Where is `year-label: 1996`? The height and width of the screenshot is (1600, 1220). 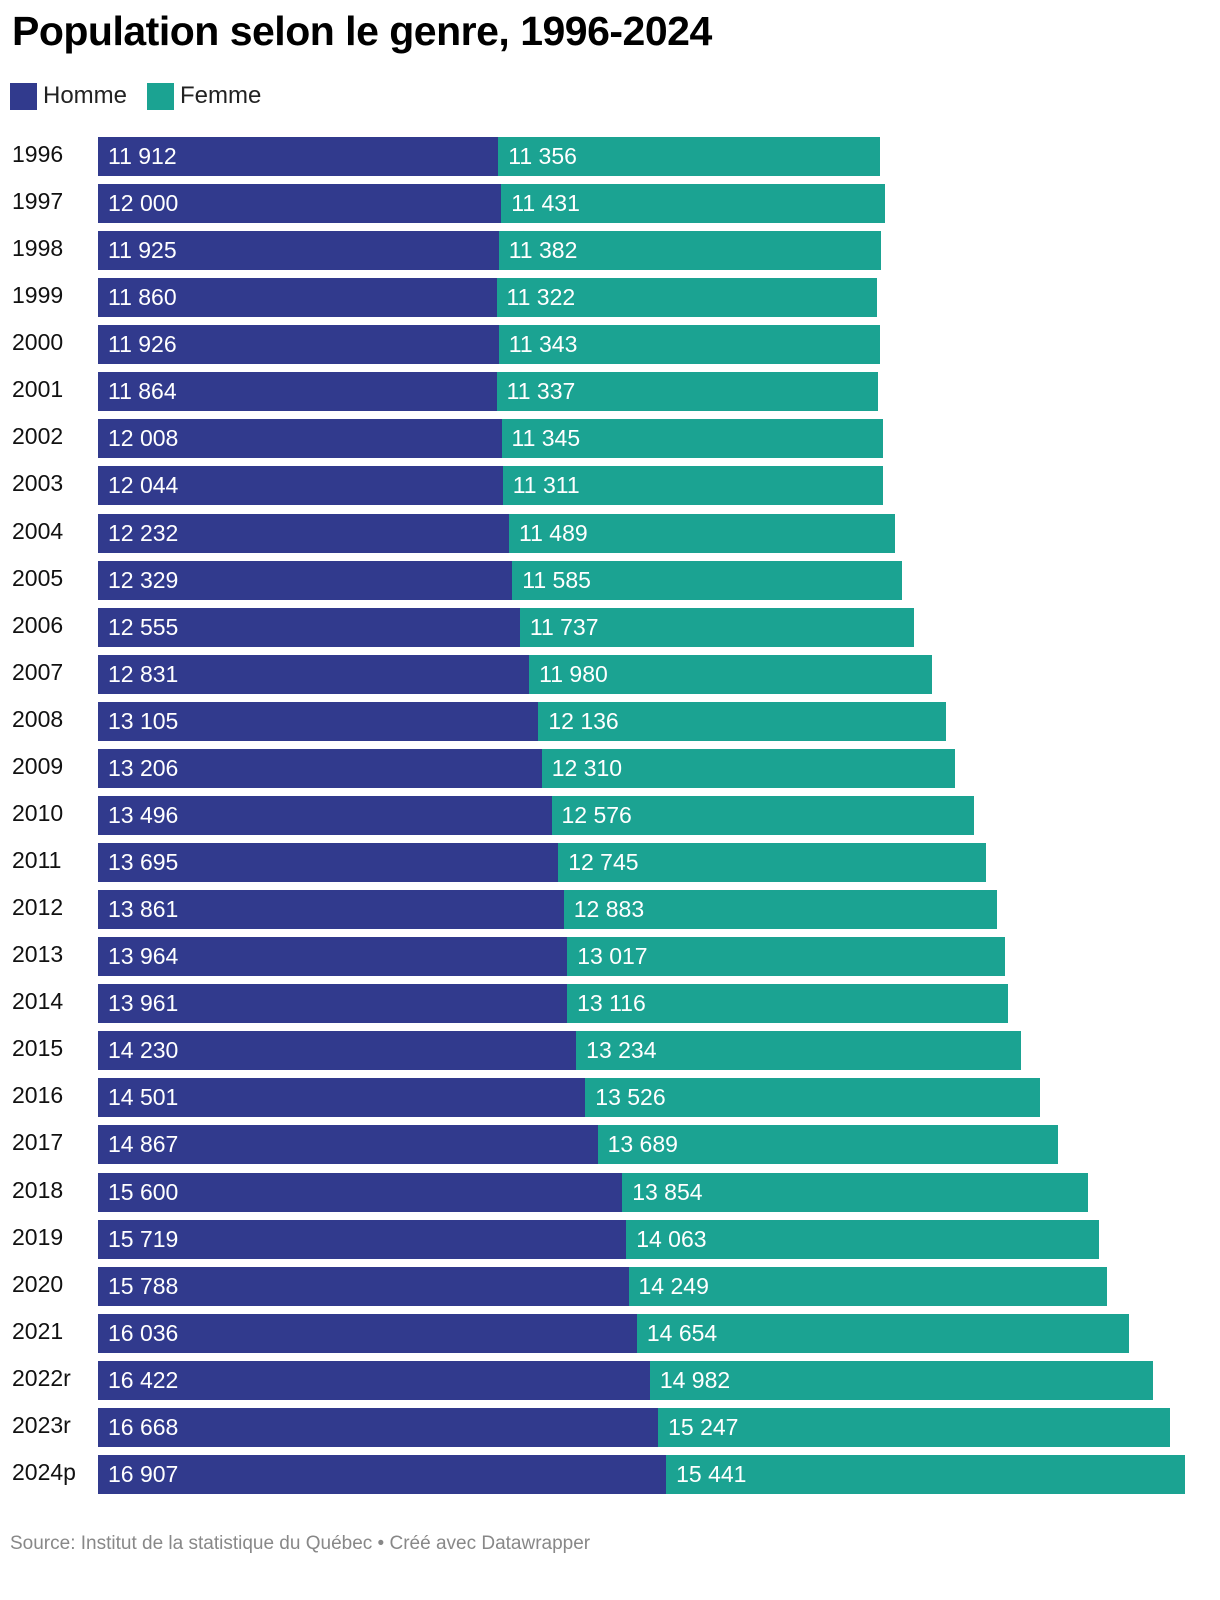
year-label: 1996 is located at coordinates (38, 154).